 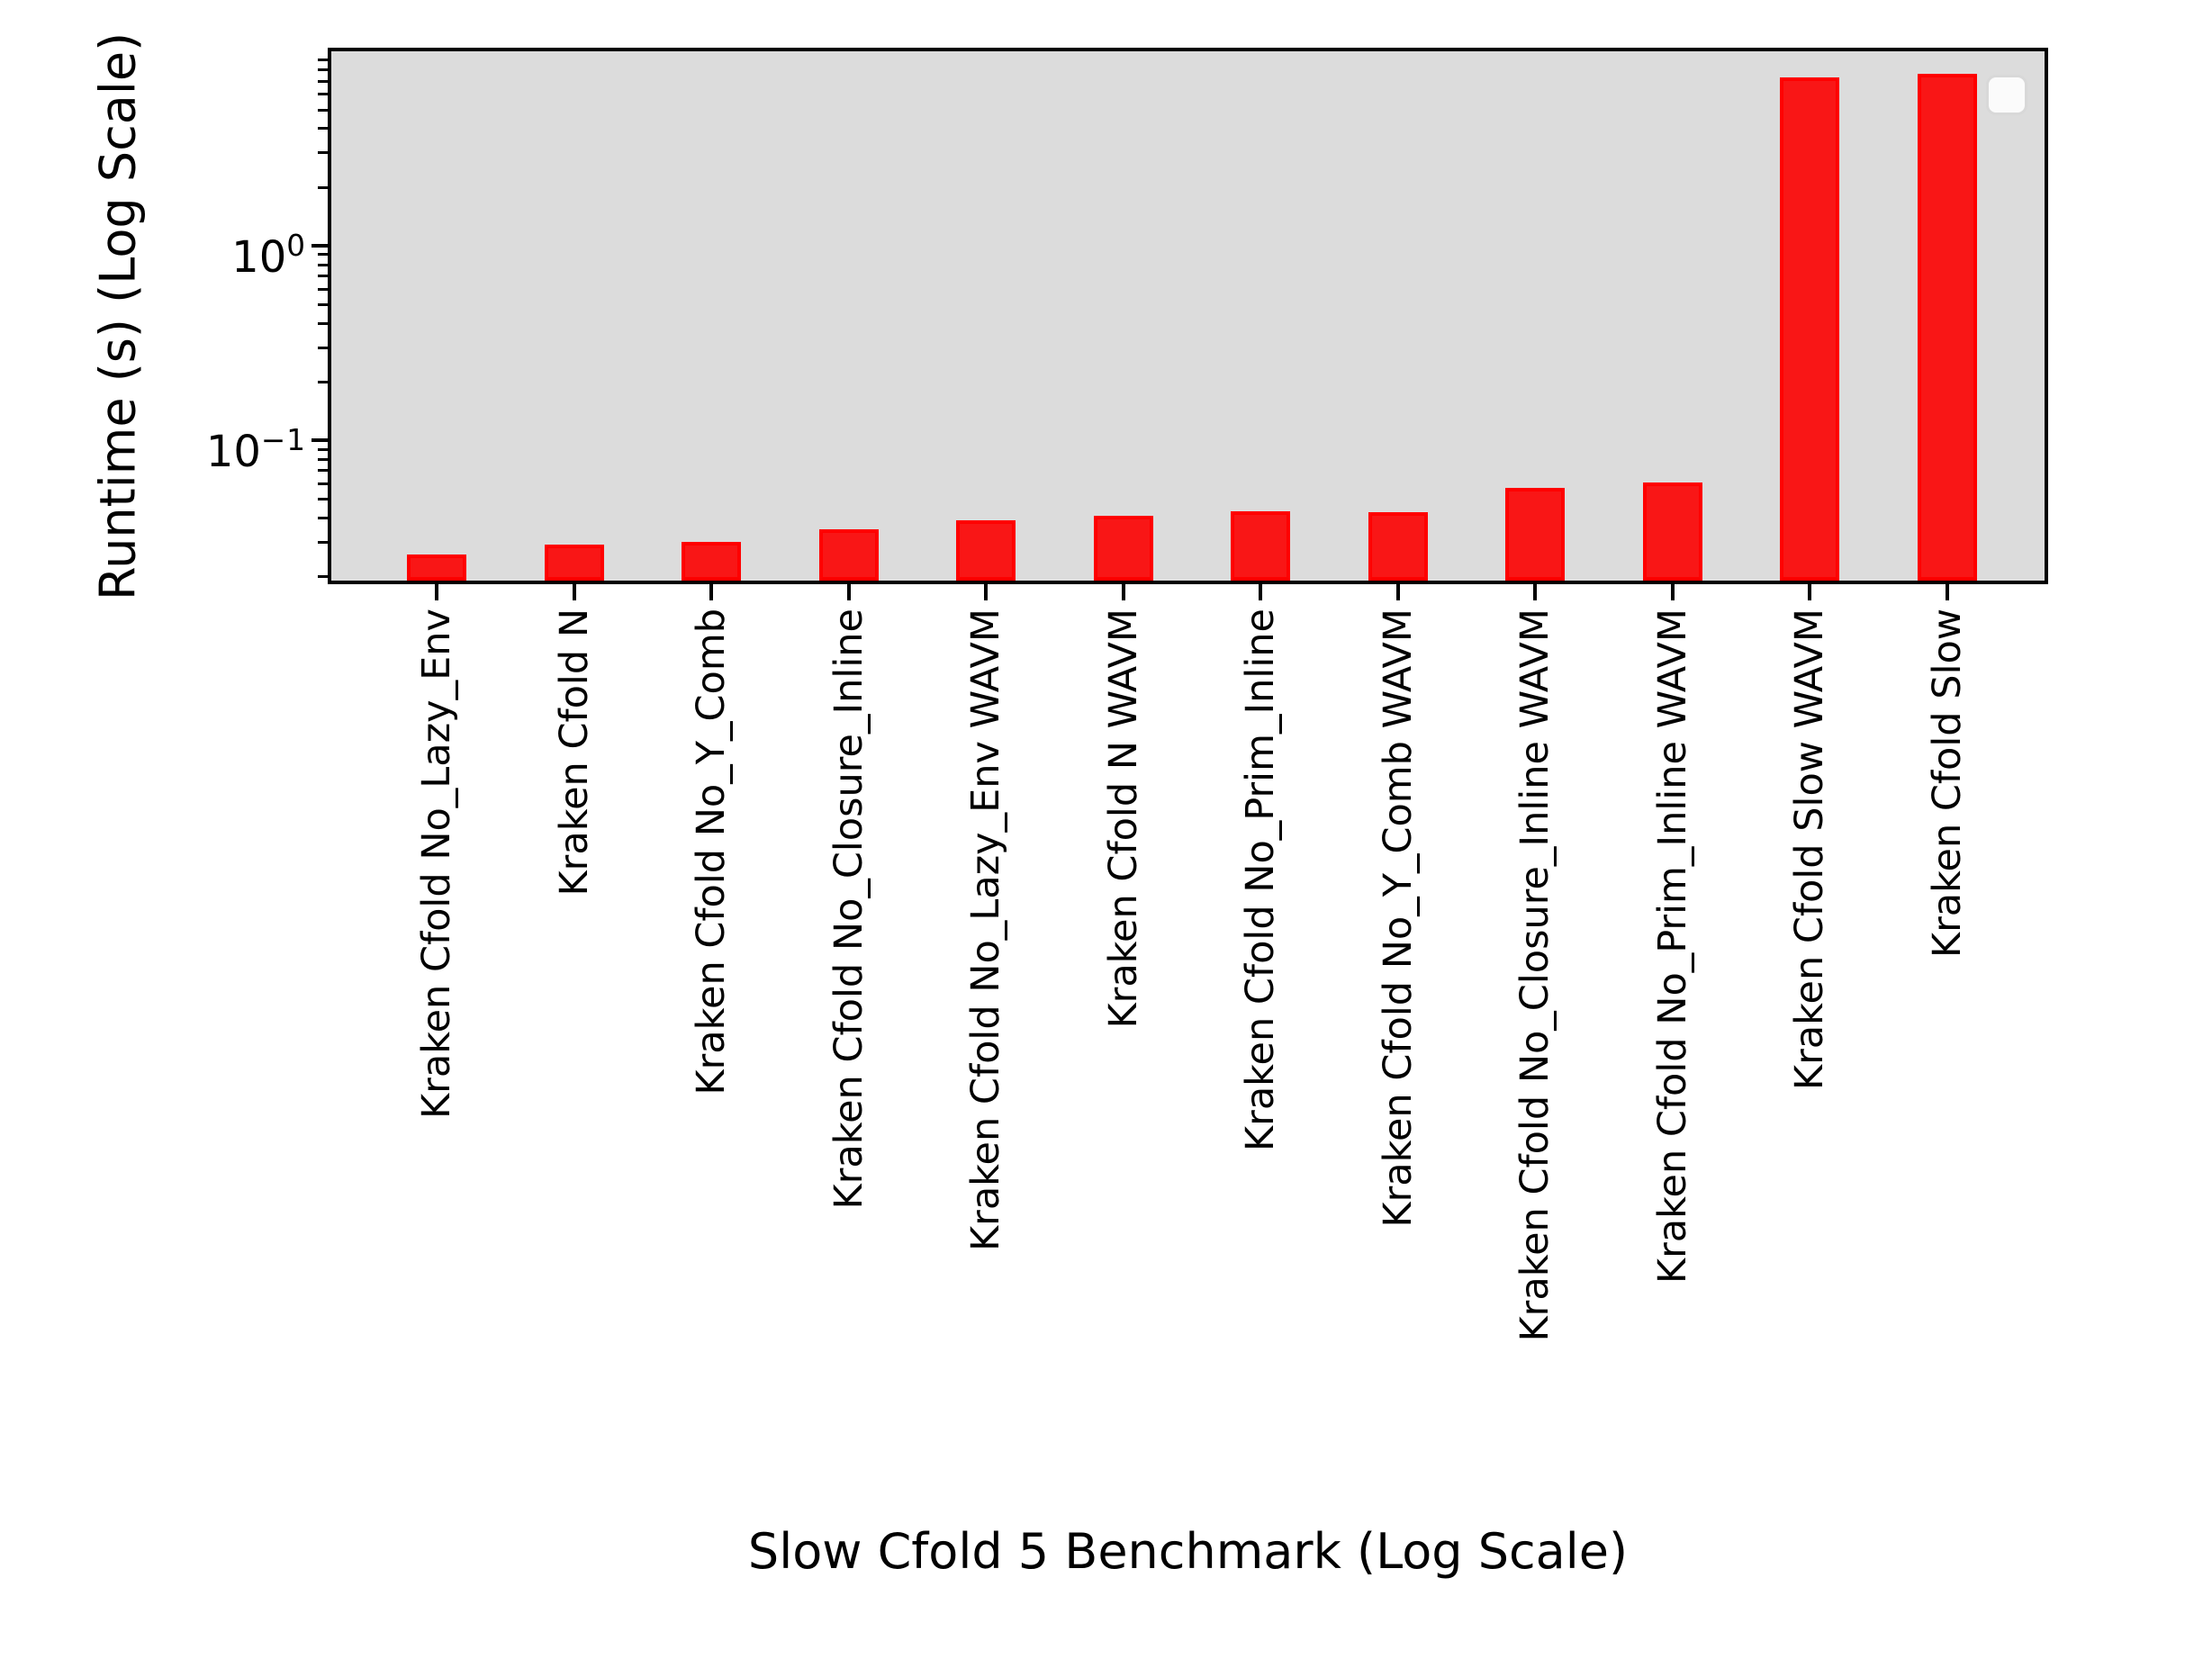 I want to click on bar-kraken-cfold-no-y-comb, so click(x=711, y=561).